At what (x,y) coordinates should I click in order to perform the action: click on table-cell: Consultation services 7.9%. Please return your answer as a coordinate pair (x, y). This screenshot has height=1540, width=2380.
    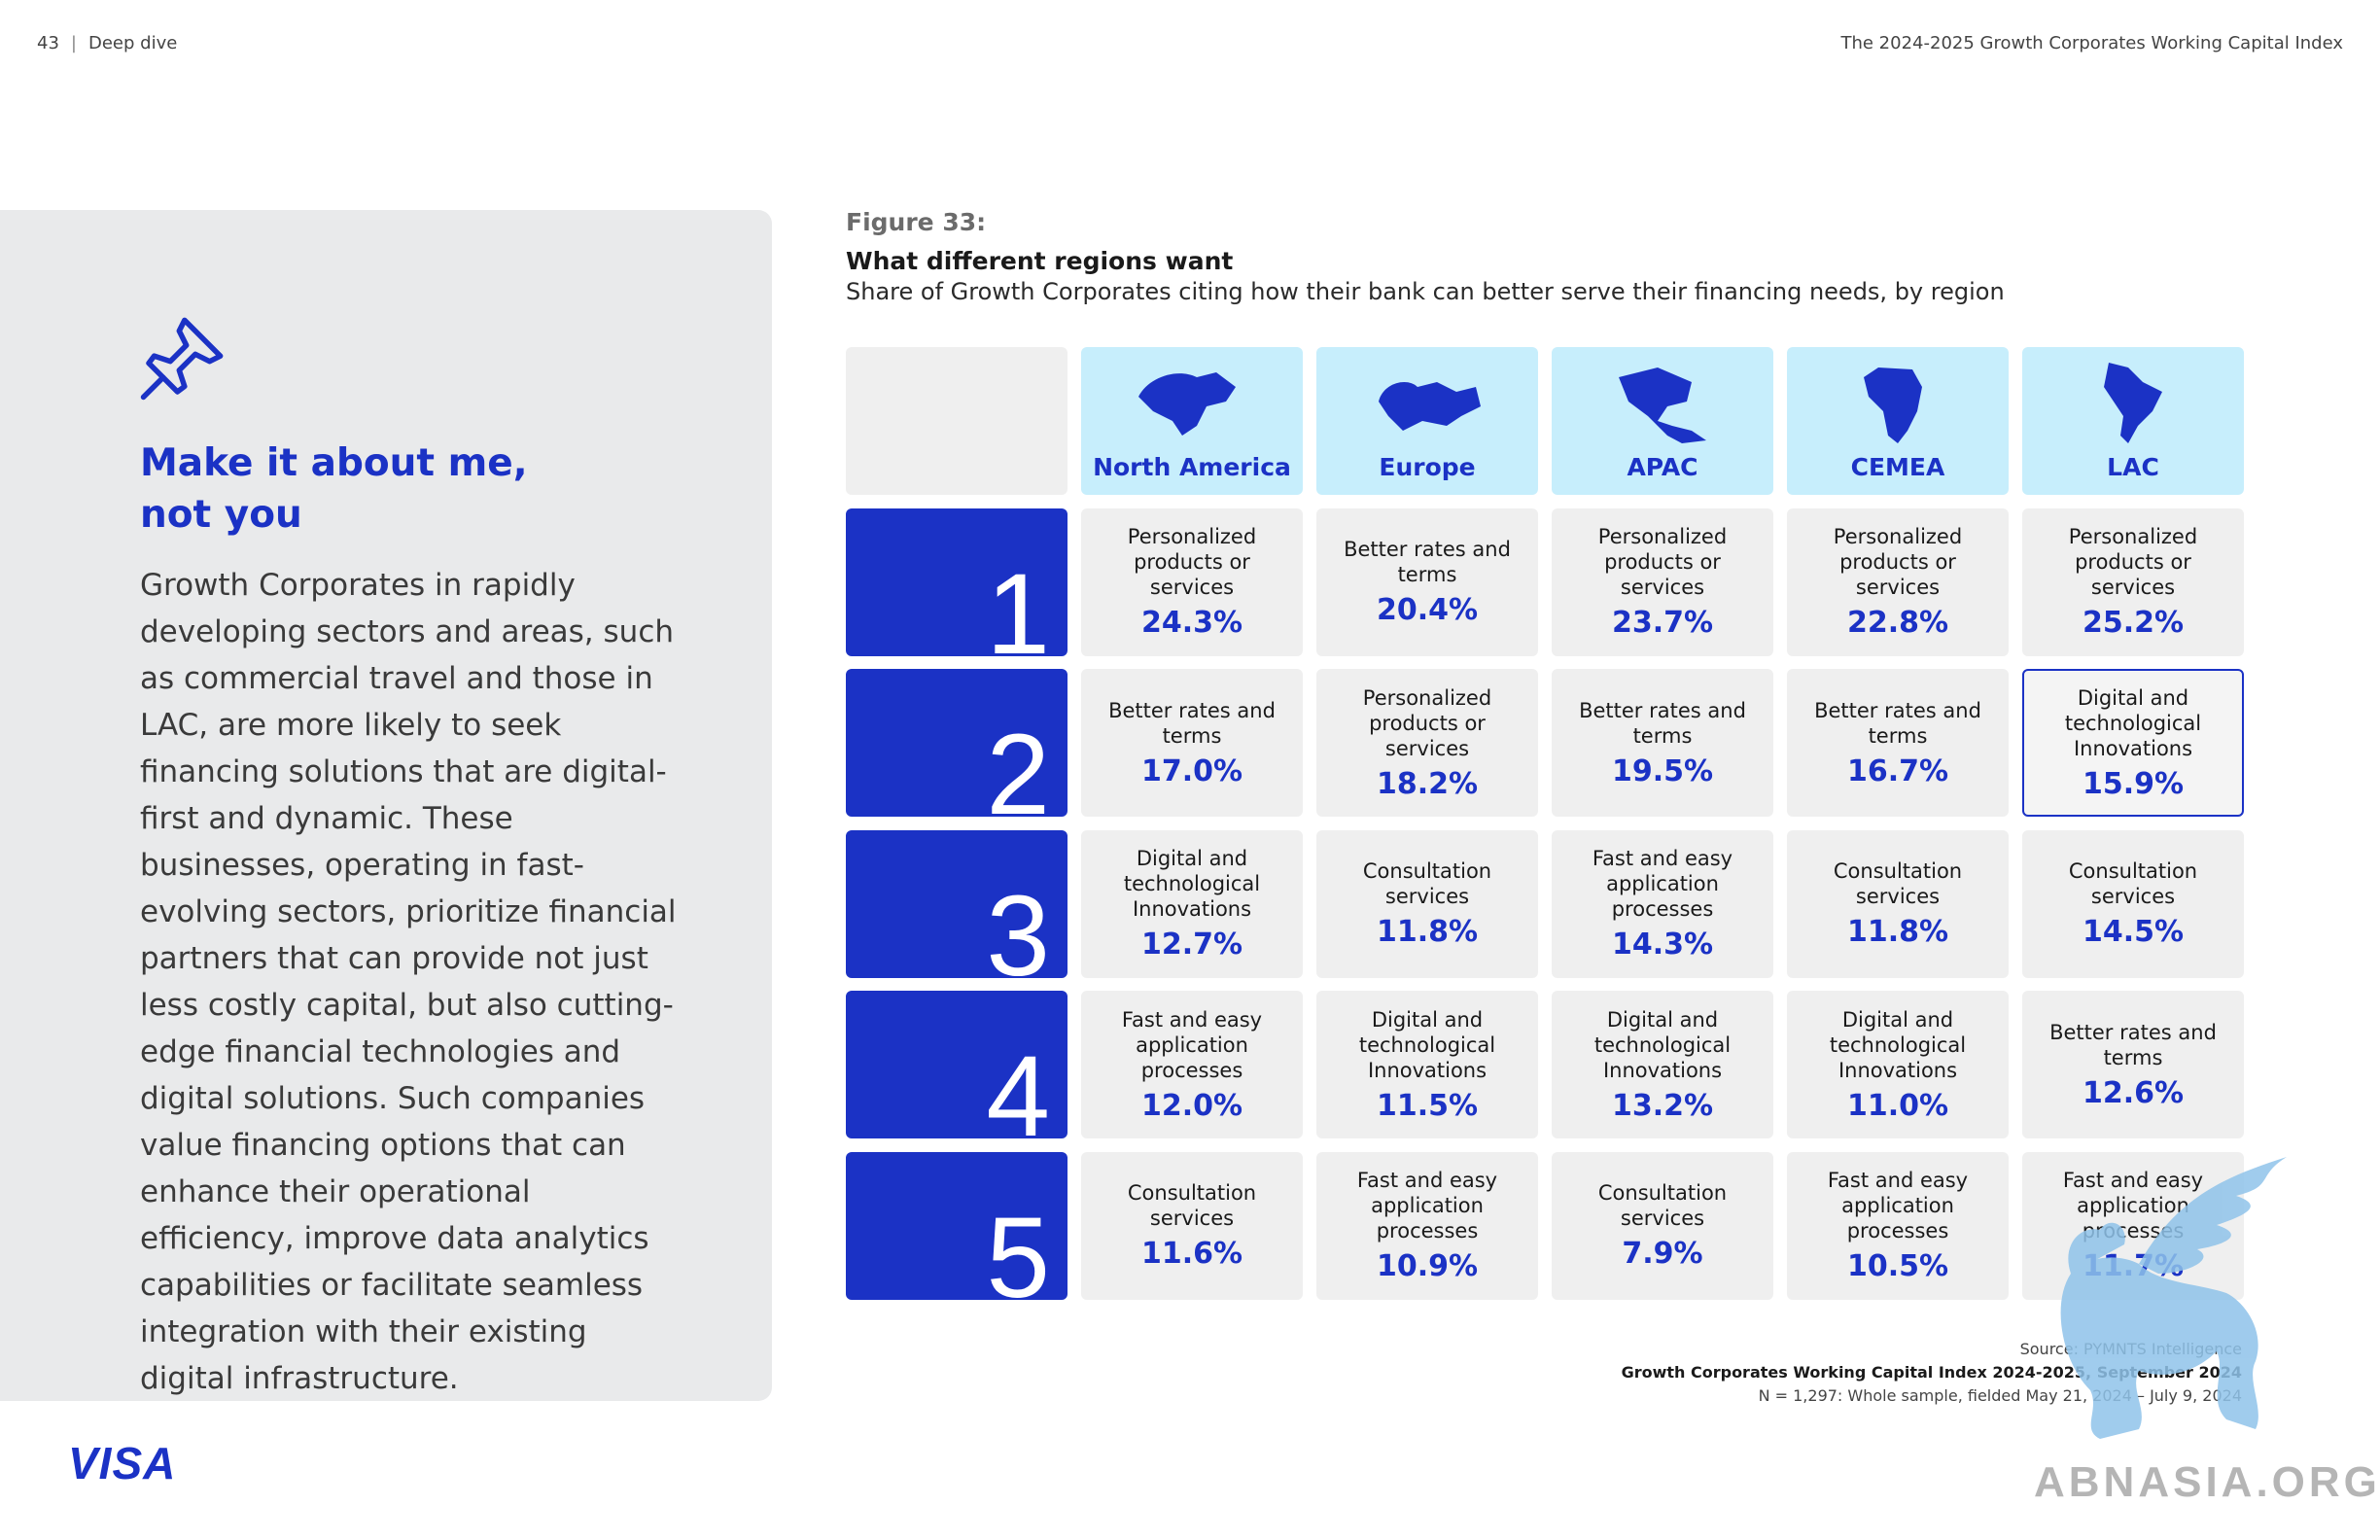
    Looking at the image, I should click on (1662, 1225).